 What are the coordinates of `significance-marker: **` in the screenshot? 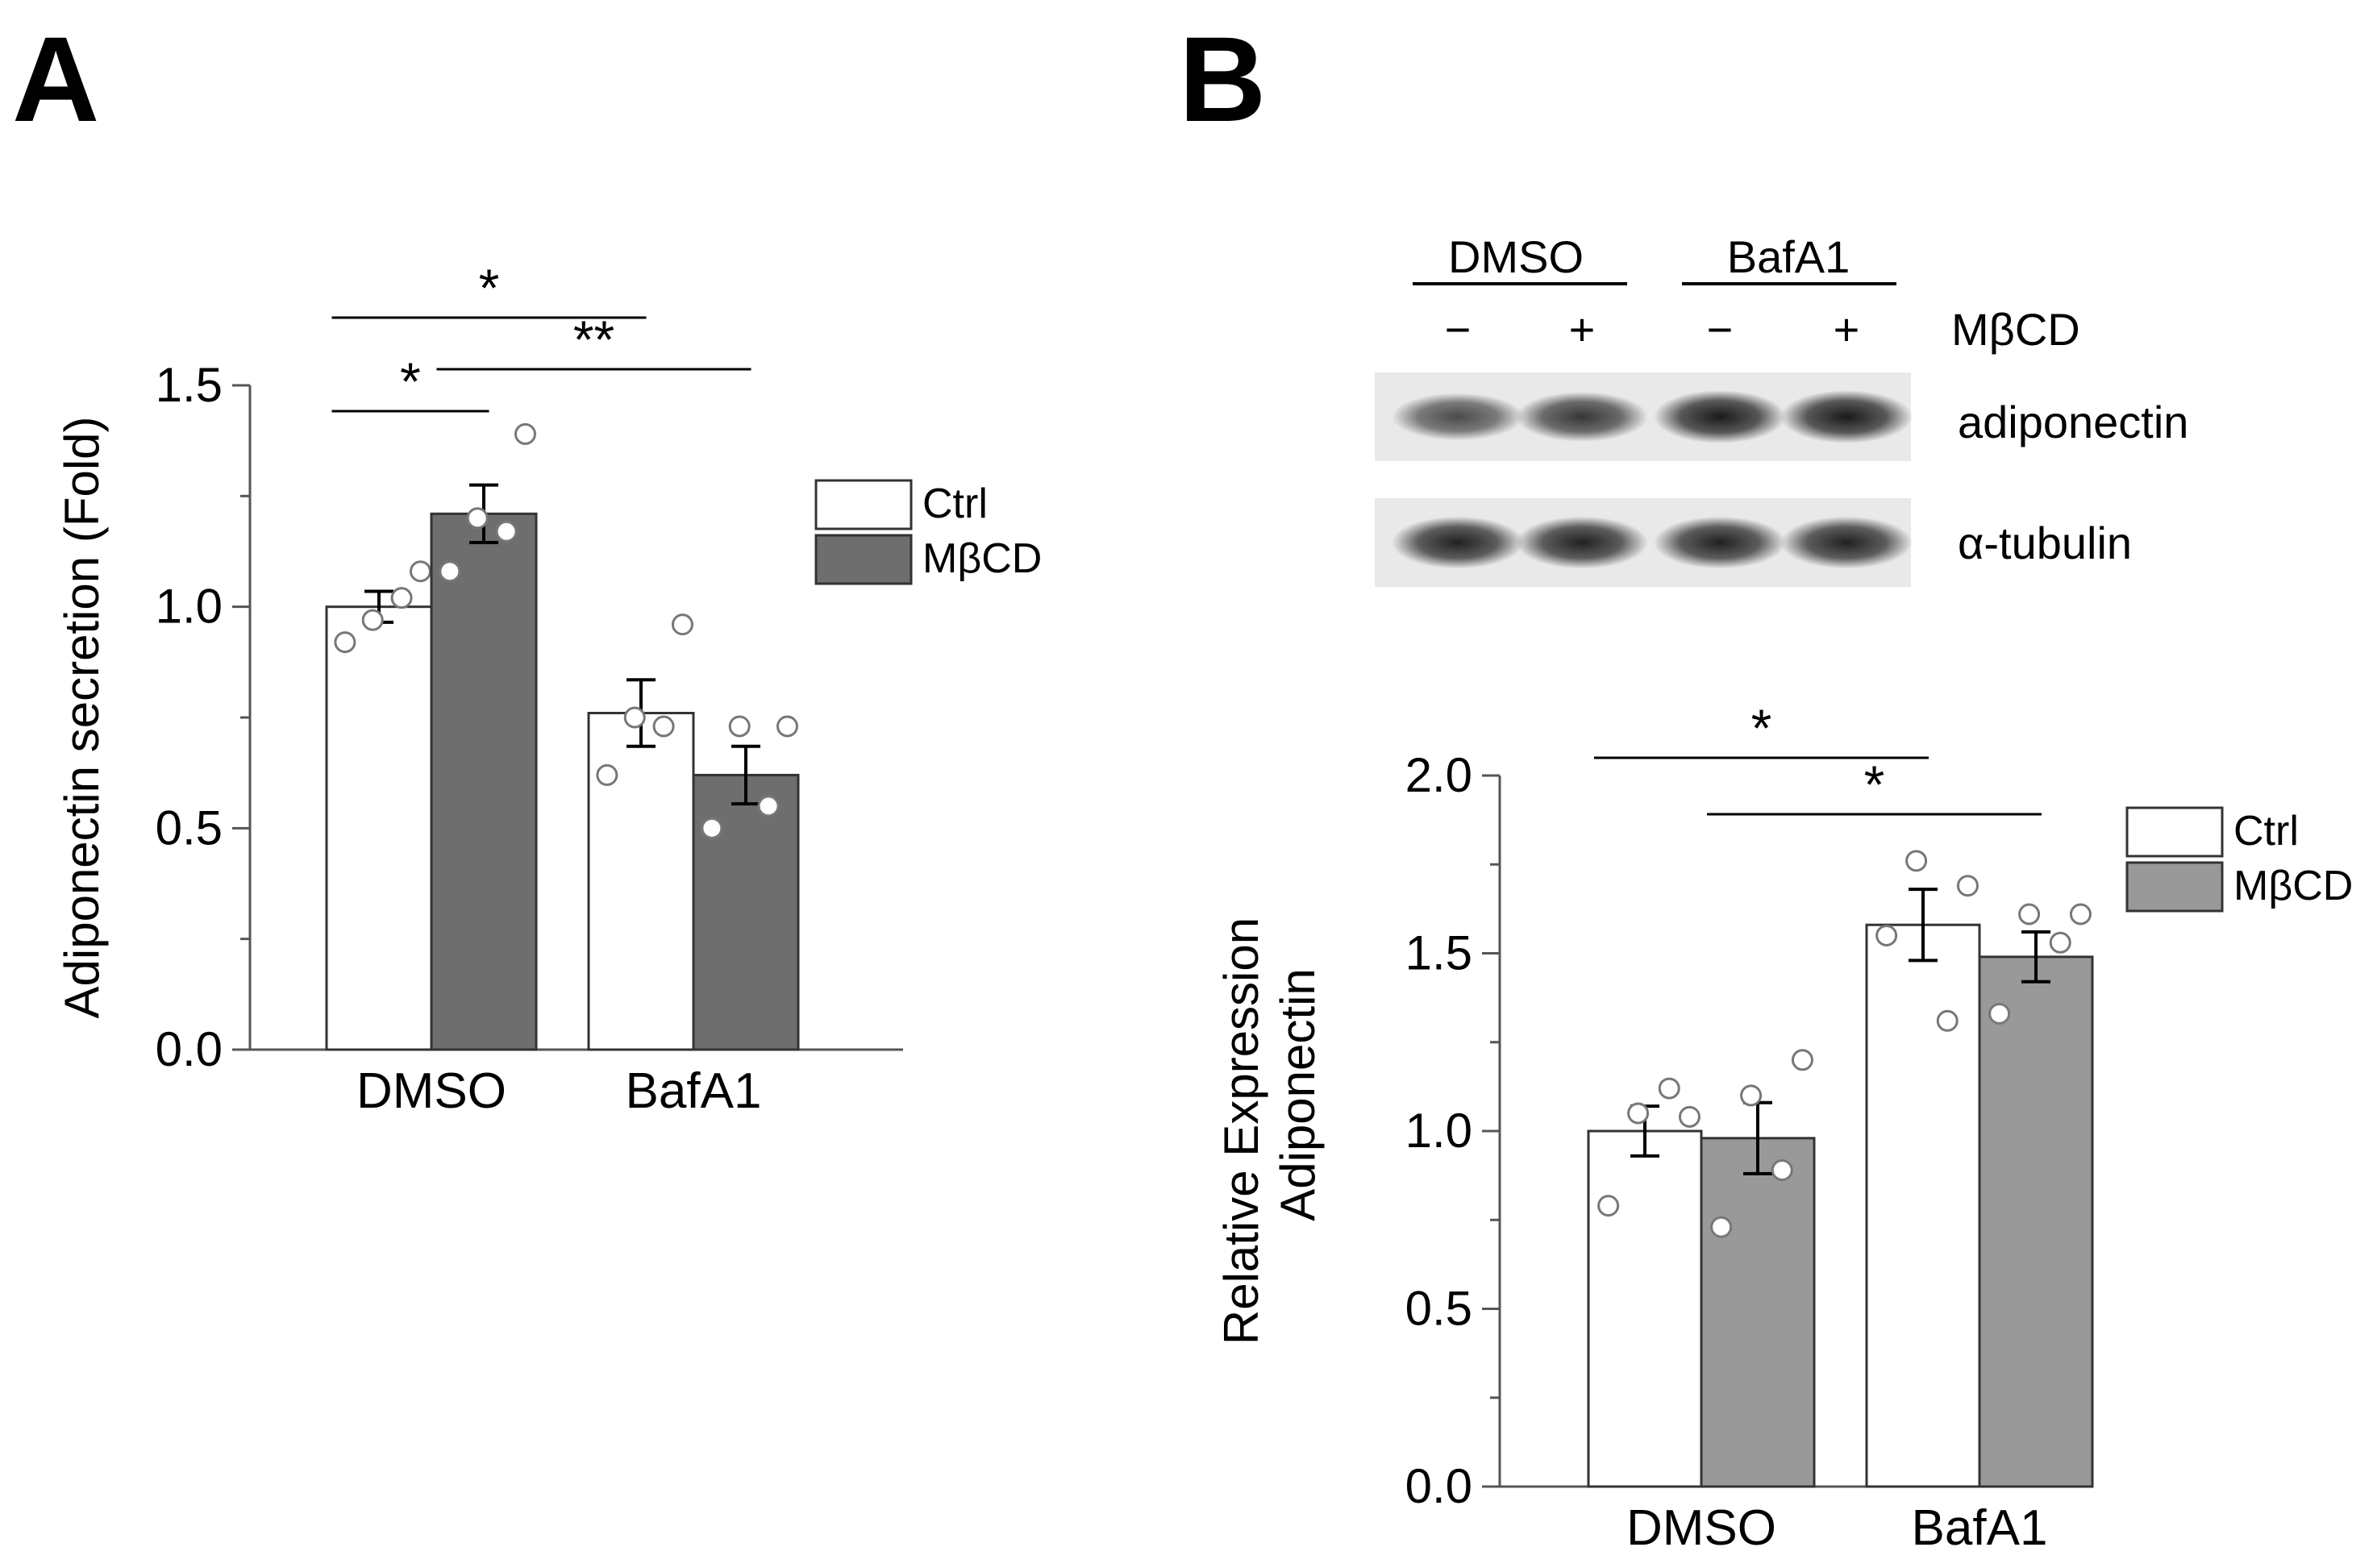 It's located at (593, 339).